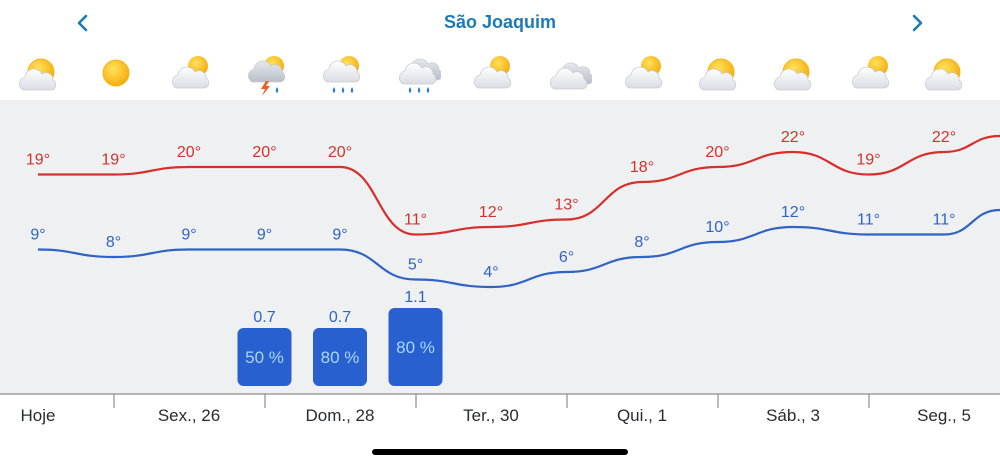 The image size is (1000, 463). Describe the element at coordinates (418, 73) in the screenshot. I see `rain-icon` at that location.